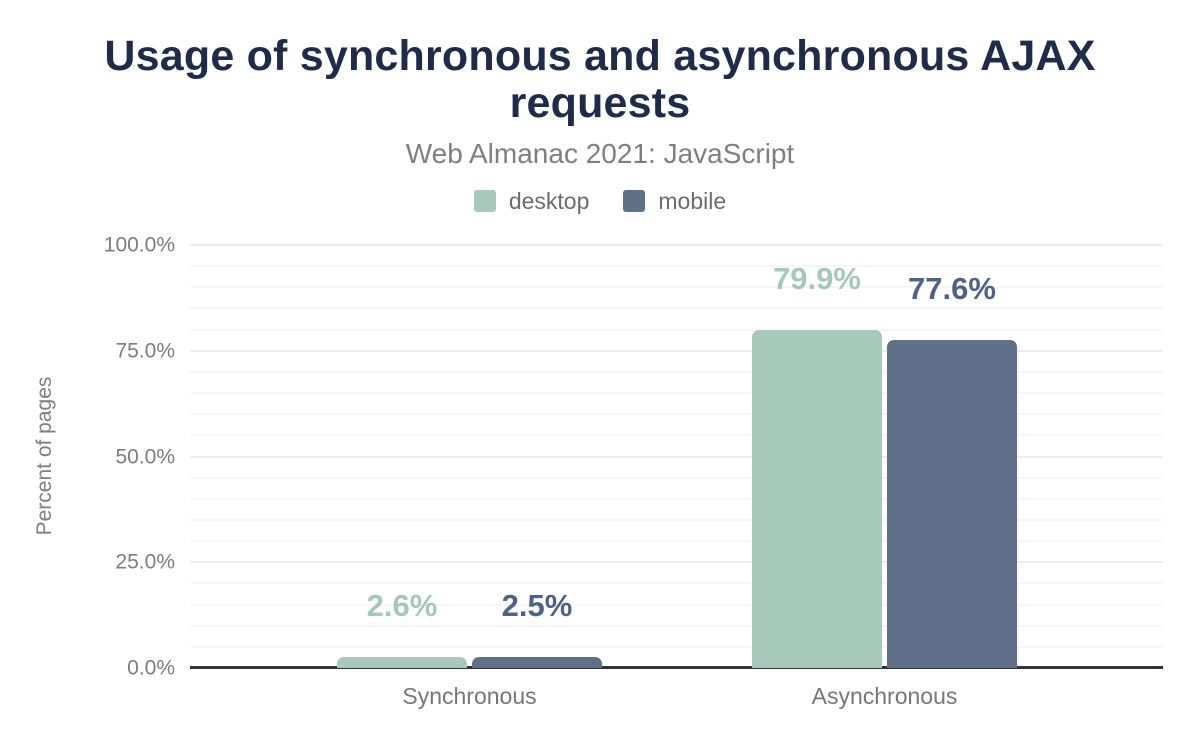 The height and width of the screenshot is (742, 1200). I want to click on legend-item-desktop: desktop, so click(531, 201).